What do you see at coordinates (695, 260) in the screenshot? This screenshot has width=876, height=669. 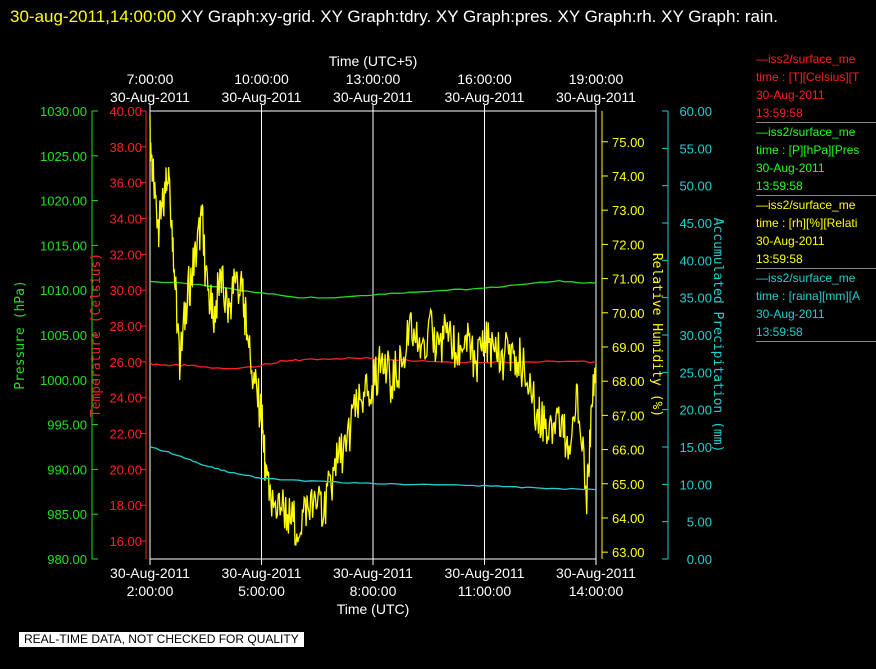 I see `precip-tick-label: 40.00` at bounding box center [695, 260].